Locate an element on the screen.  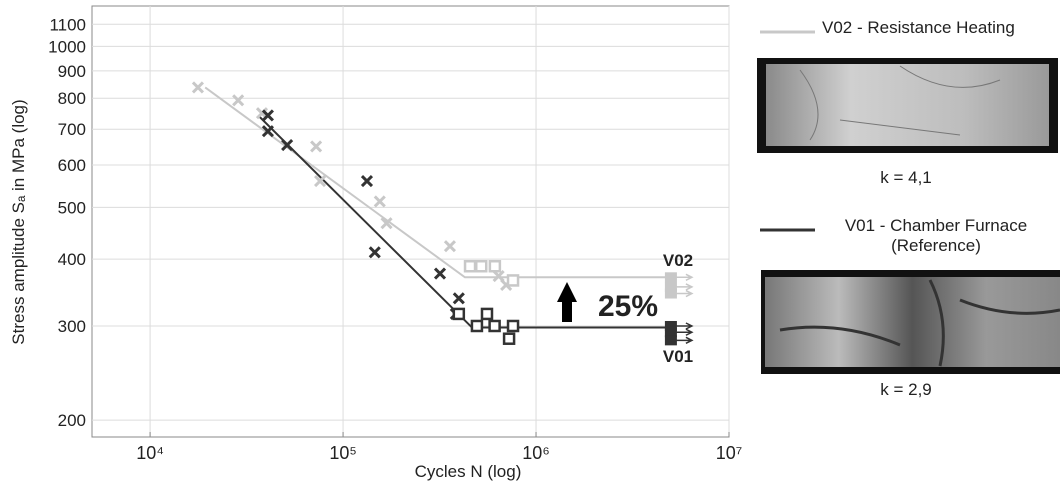
y-tick-label: 600 is located at coordinates (72, 165).